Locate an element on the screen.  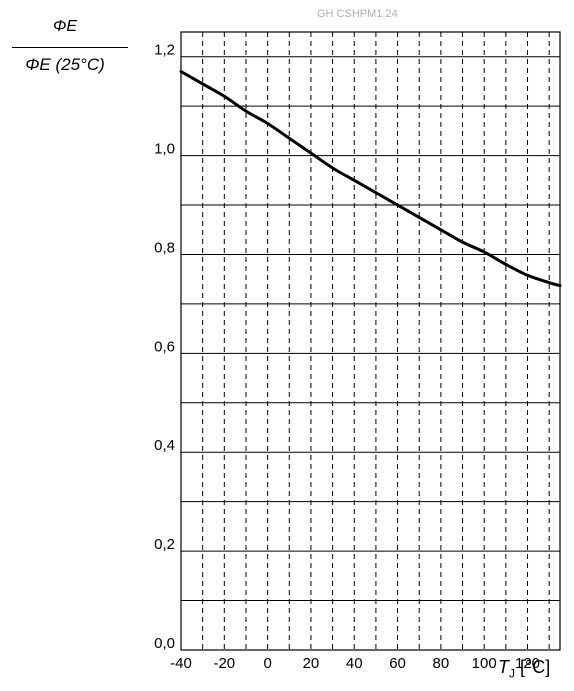
x-tick-label: 60 is located at coordinates (397, 663).